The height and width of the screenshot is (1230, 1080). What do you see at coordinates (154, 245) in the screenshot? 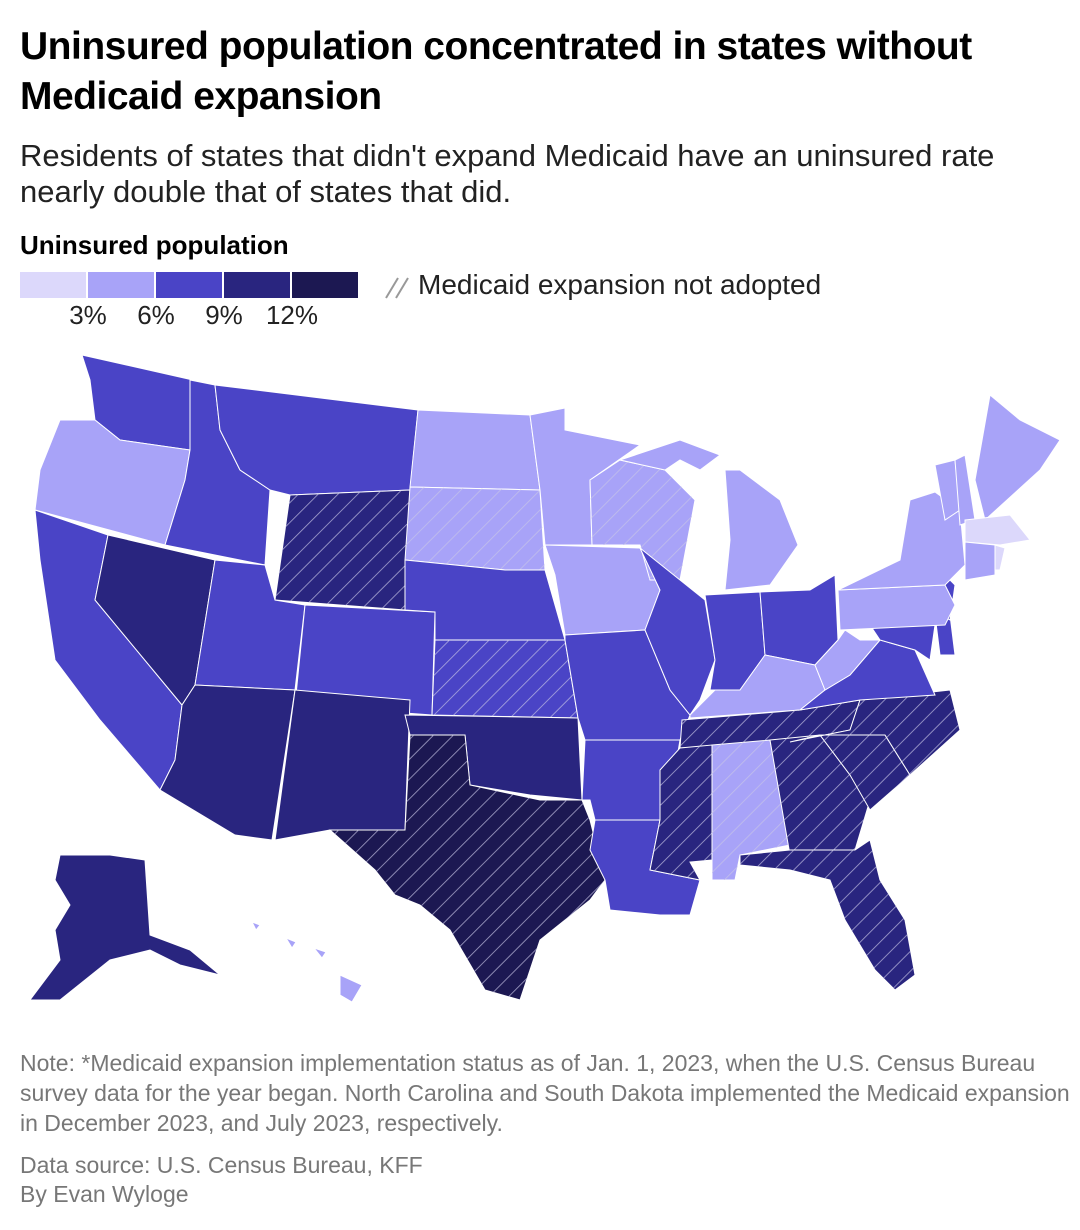
I see `legend-title: Uninsured population` at bounding box center [154, 245].